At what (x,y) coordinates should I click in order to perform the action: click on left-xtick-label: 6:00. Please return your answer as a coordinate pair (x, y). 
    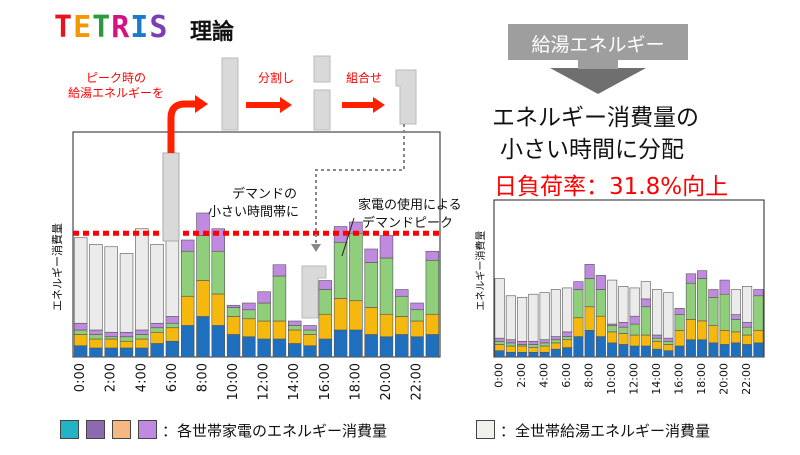
    Looking at the image, I should click on (172, 377).